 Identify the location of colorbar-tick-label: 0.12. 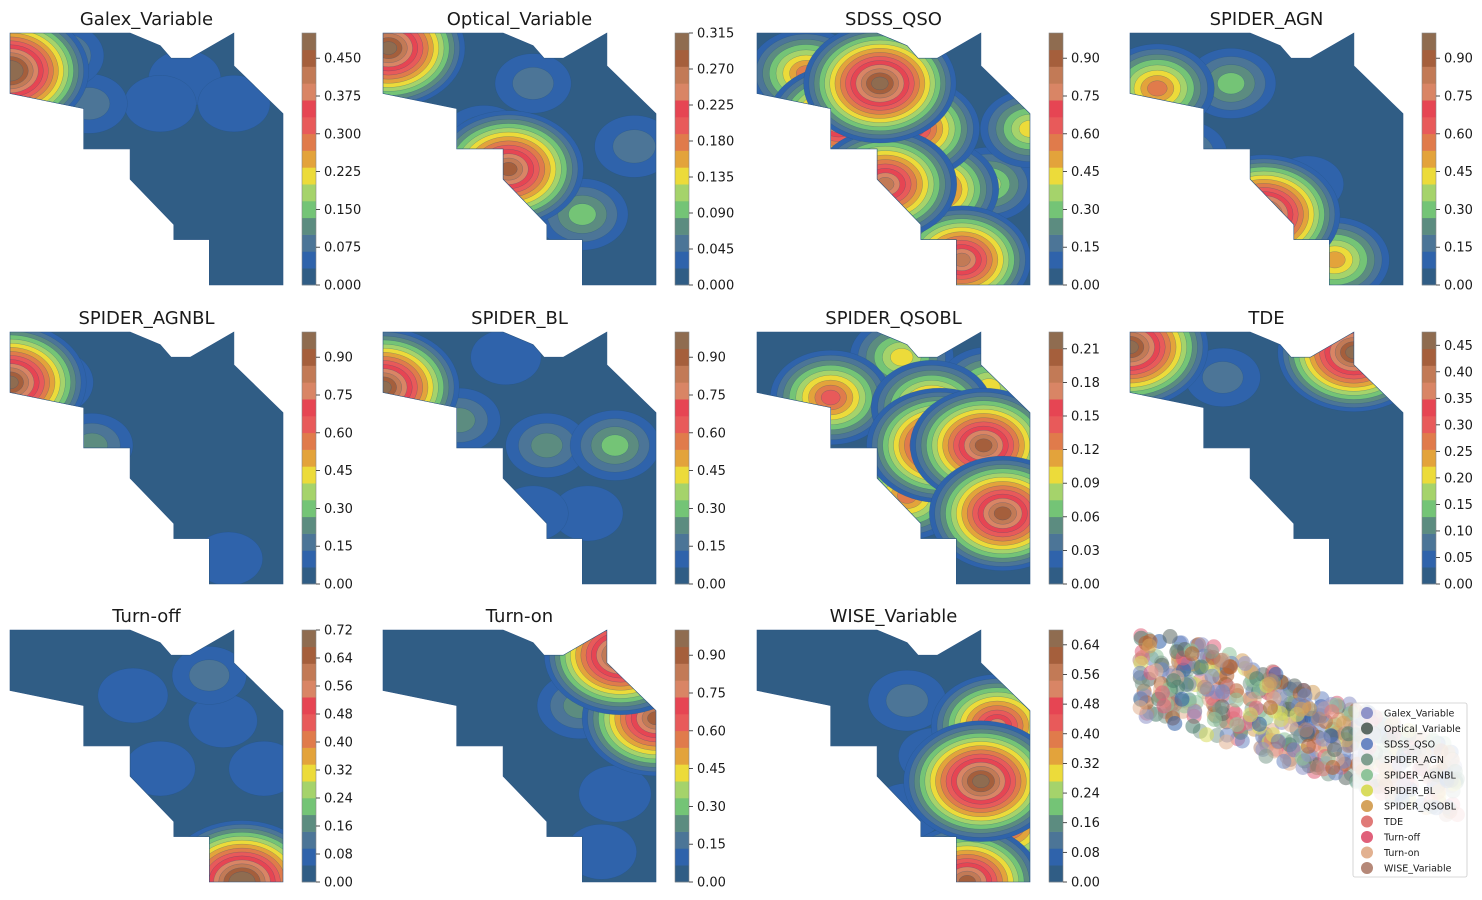
(1085, 450).